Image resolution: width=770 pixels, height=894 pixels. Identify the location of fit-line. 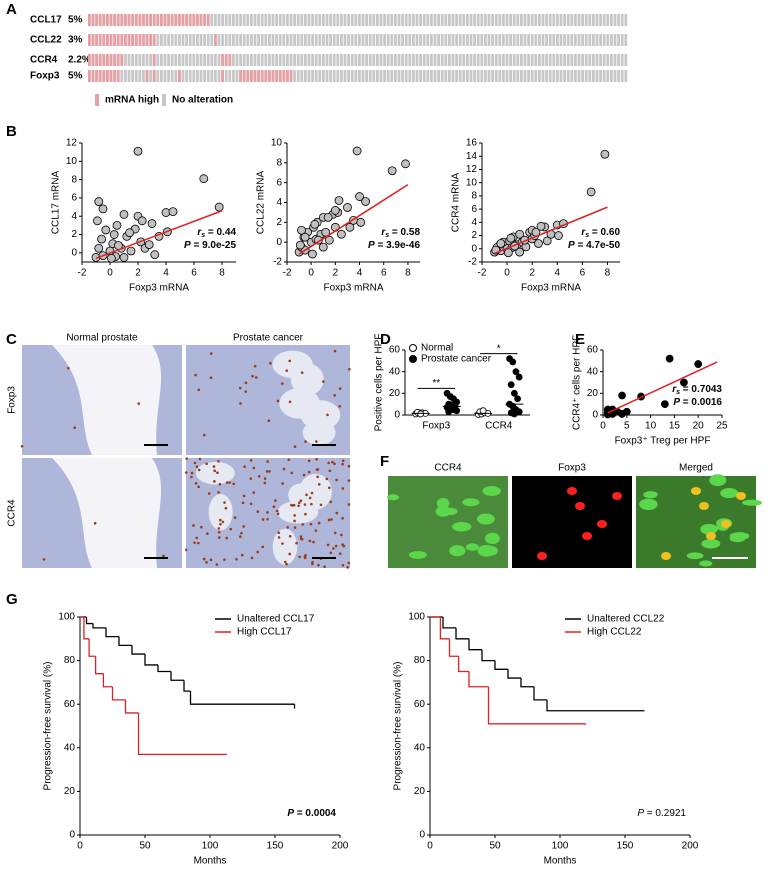
(353, 219).